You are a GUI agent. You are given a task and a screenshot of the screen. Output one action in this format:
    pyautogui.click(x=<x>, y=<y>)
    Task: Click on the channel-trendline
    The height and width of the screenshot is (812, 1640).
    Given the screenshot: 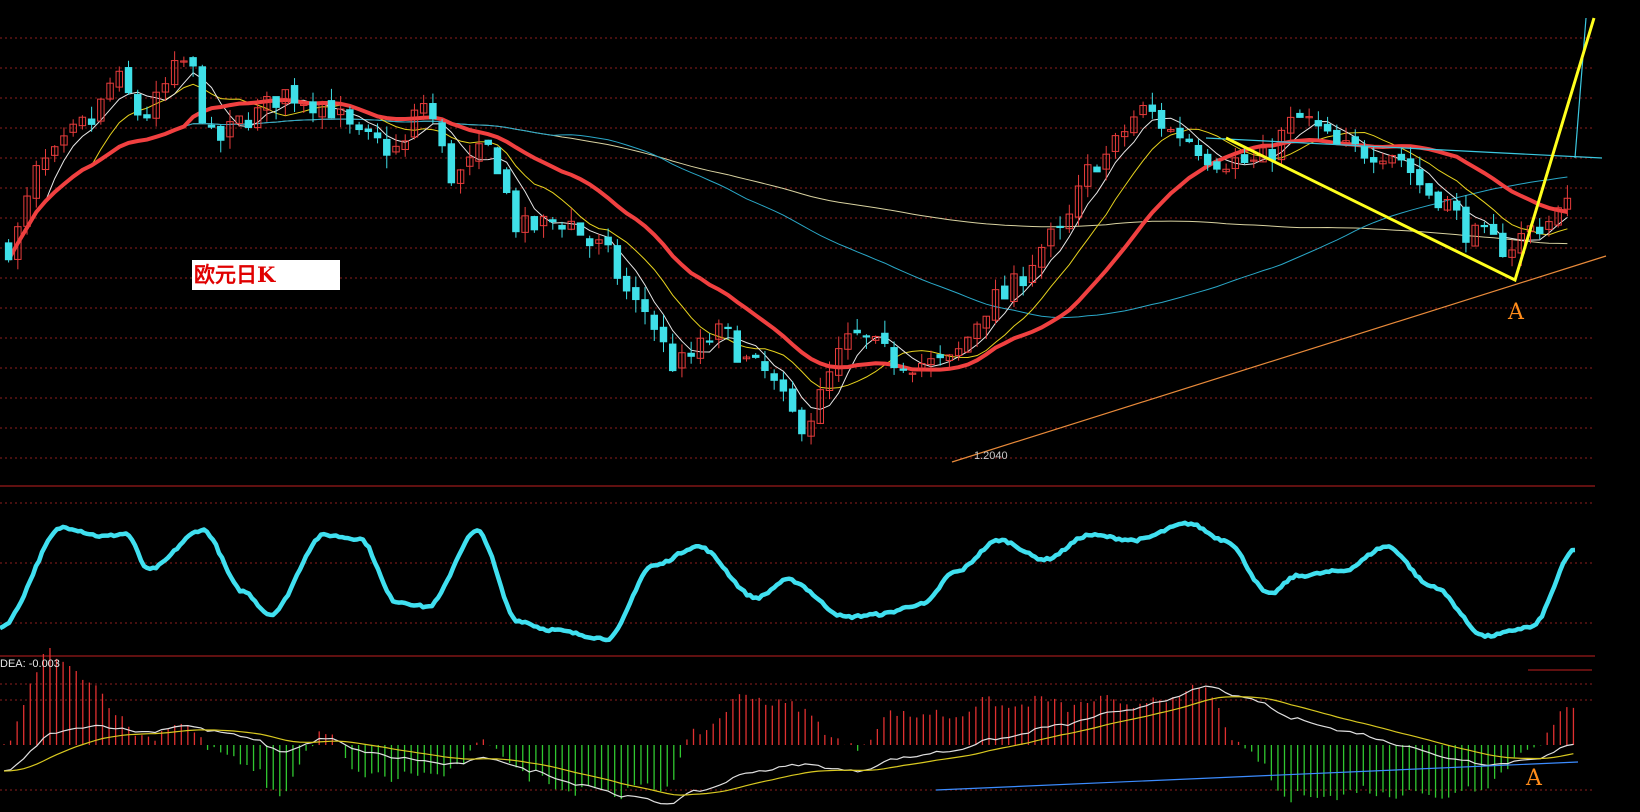 What is the action you would take?
    pyautogui.click(x=1580, y=88)
    